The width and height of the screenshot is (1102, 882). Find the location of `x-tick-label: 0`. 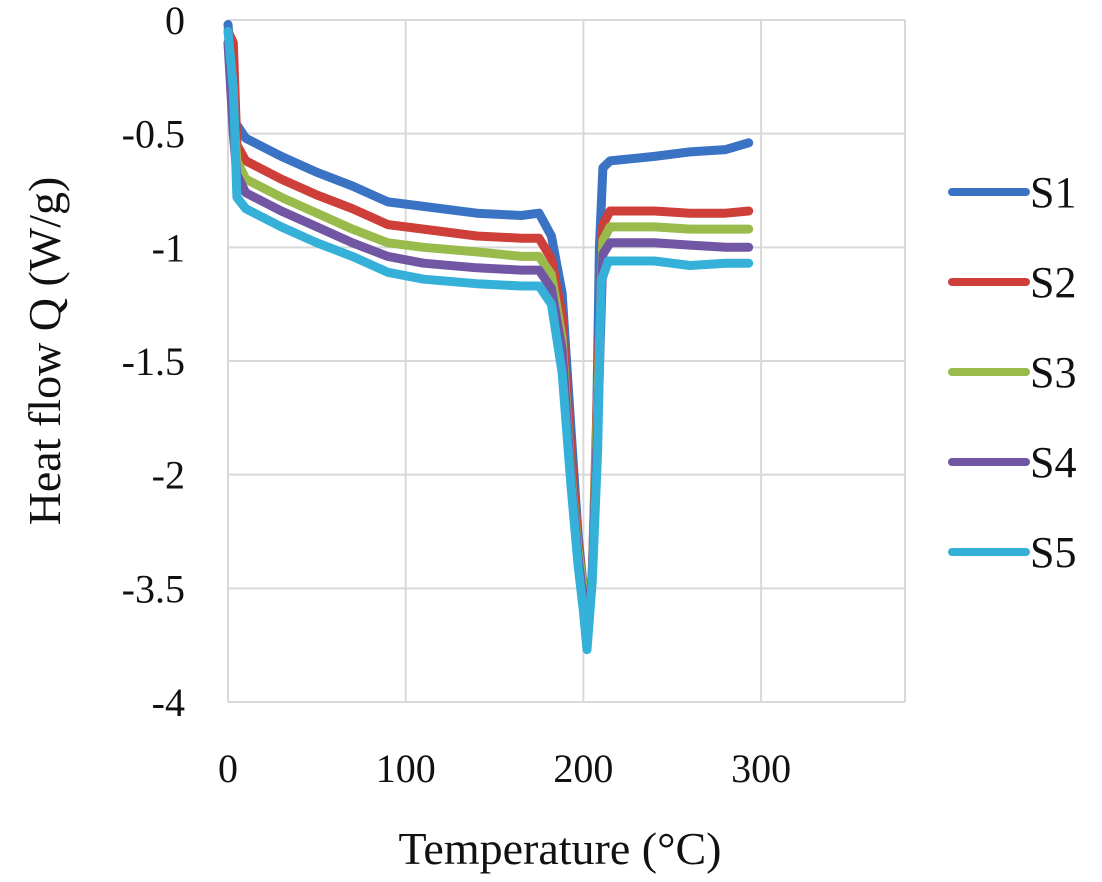

x-tick-label: 0 is located at coordinates (228, 768).